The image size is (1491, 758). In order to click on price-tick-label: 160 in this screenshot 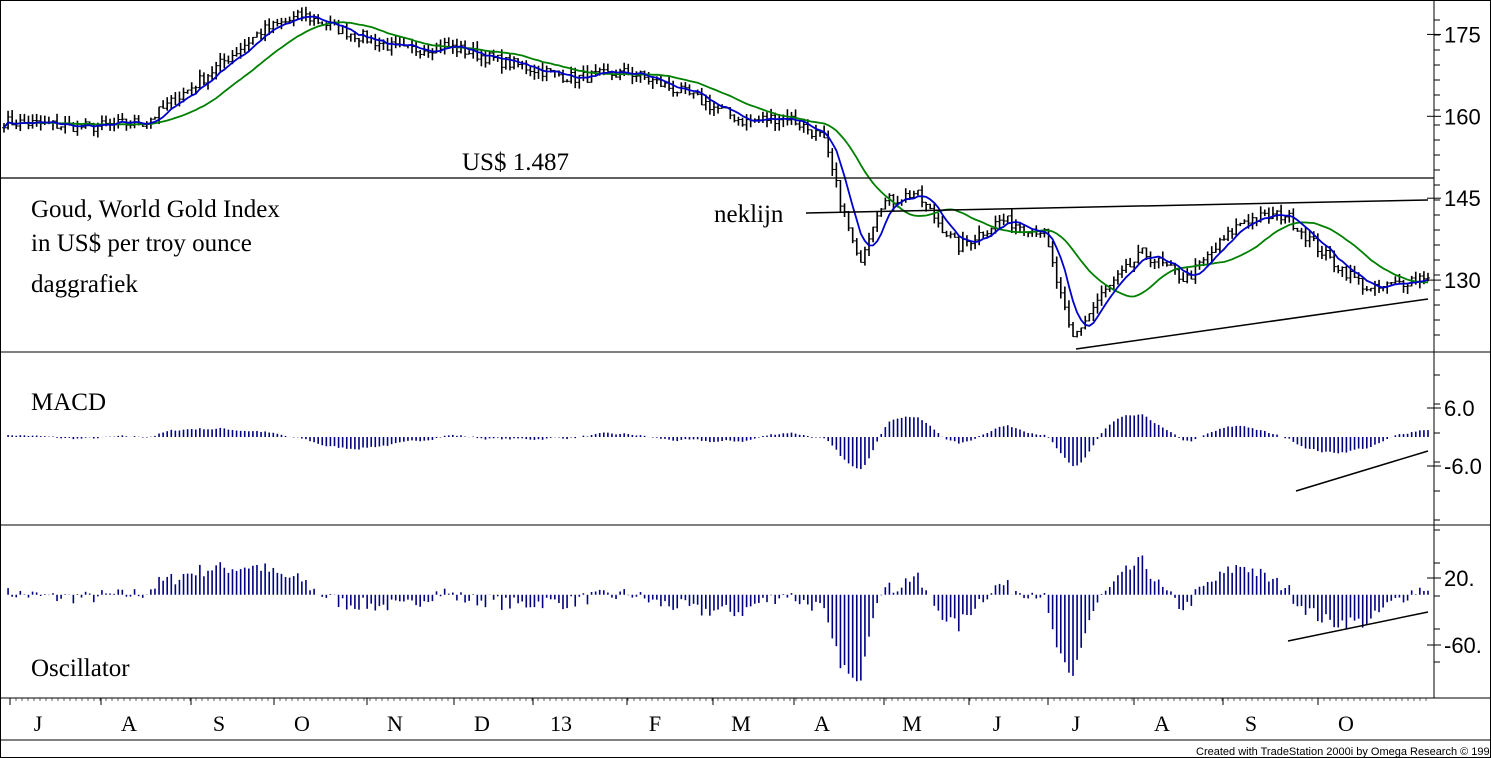, I will do `click(1462, 116)`.